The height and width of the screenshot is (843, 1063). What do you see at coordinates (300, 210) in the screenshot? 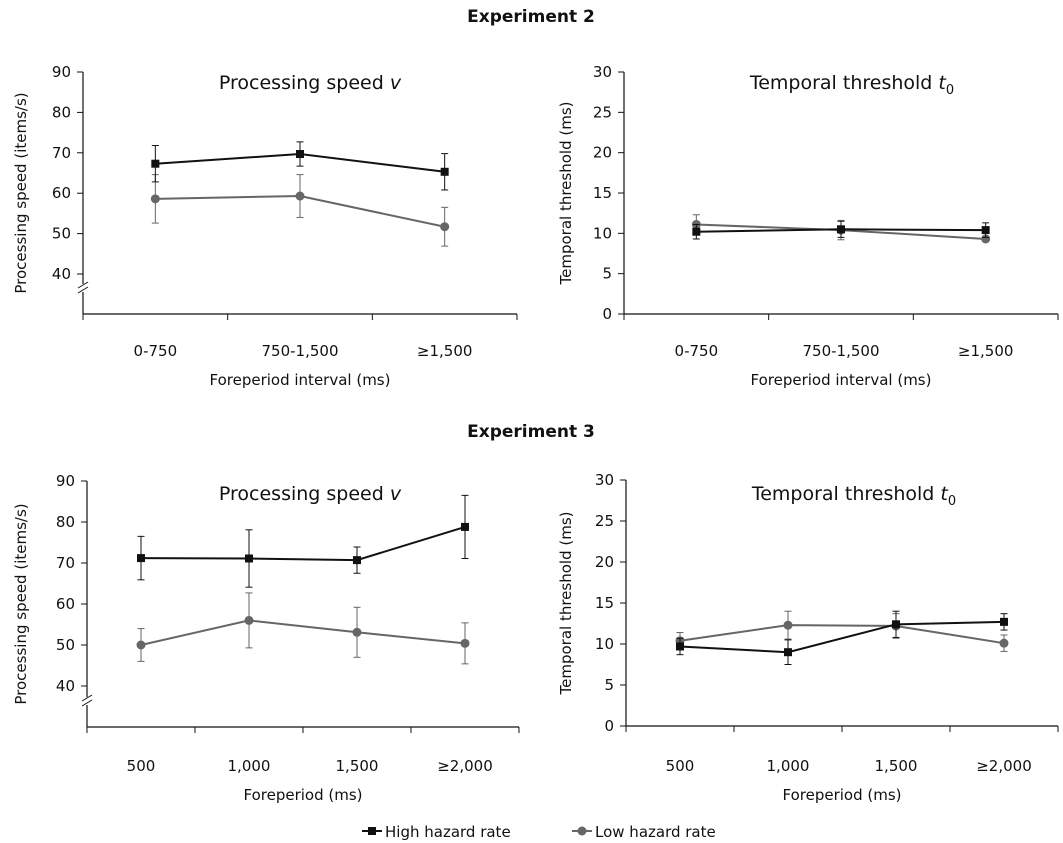
I see `series-low-hazard` at bounding box center [300, 210].